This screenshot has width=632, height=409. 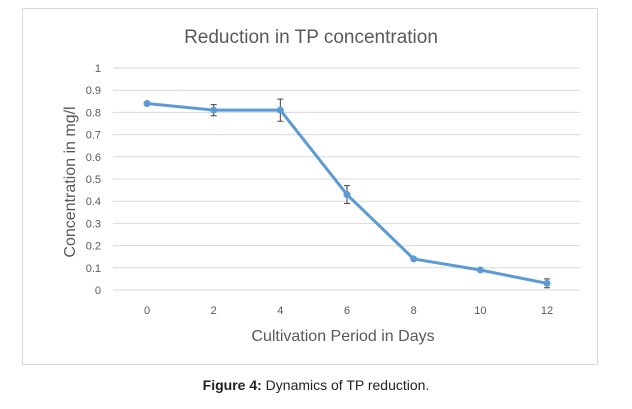 What do you see at coordinates (547, 311) in the screenshot?
I see `x-tick-label: 12` at bounding box center [547, 311].